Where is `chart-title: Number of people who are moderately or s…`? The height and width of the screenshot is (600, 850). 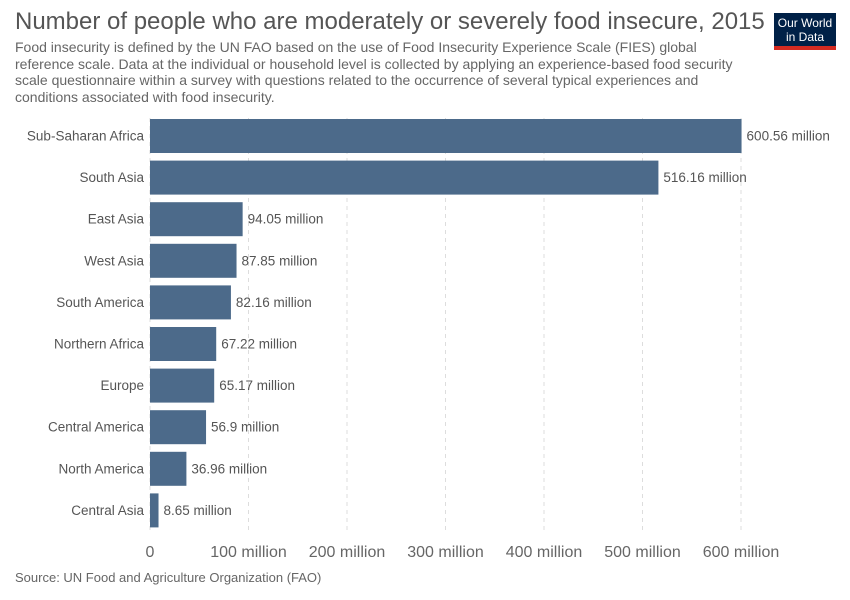 chart-title: Number of people who are moderately or s… is located at coordinates (390, 21).